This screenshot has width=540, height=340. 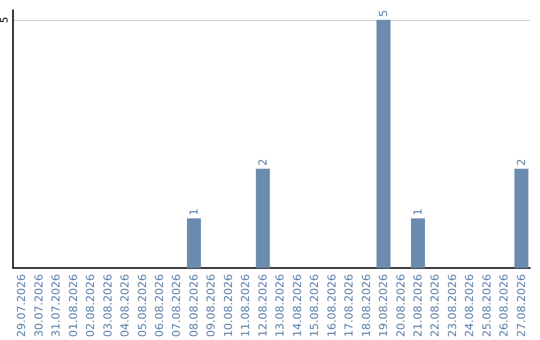 What do you see at coordinates (331, 306) in the screenshot?
I see `x-tick-label: 16.08.2026` at bounding box center [331, 306].